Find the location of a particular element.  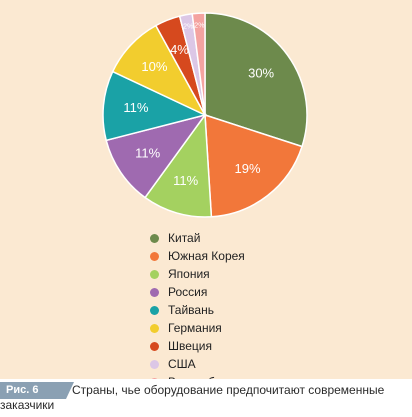

figure-label: Рис. 6 is located at coordinates (37, 390).